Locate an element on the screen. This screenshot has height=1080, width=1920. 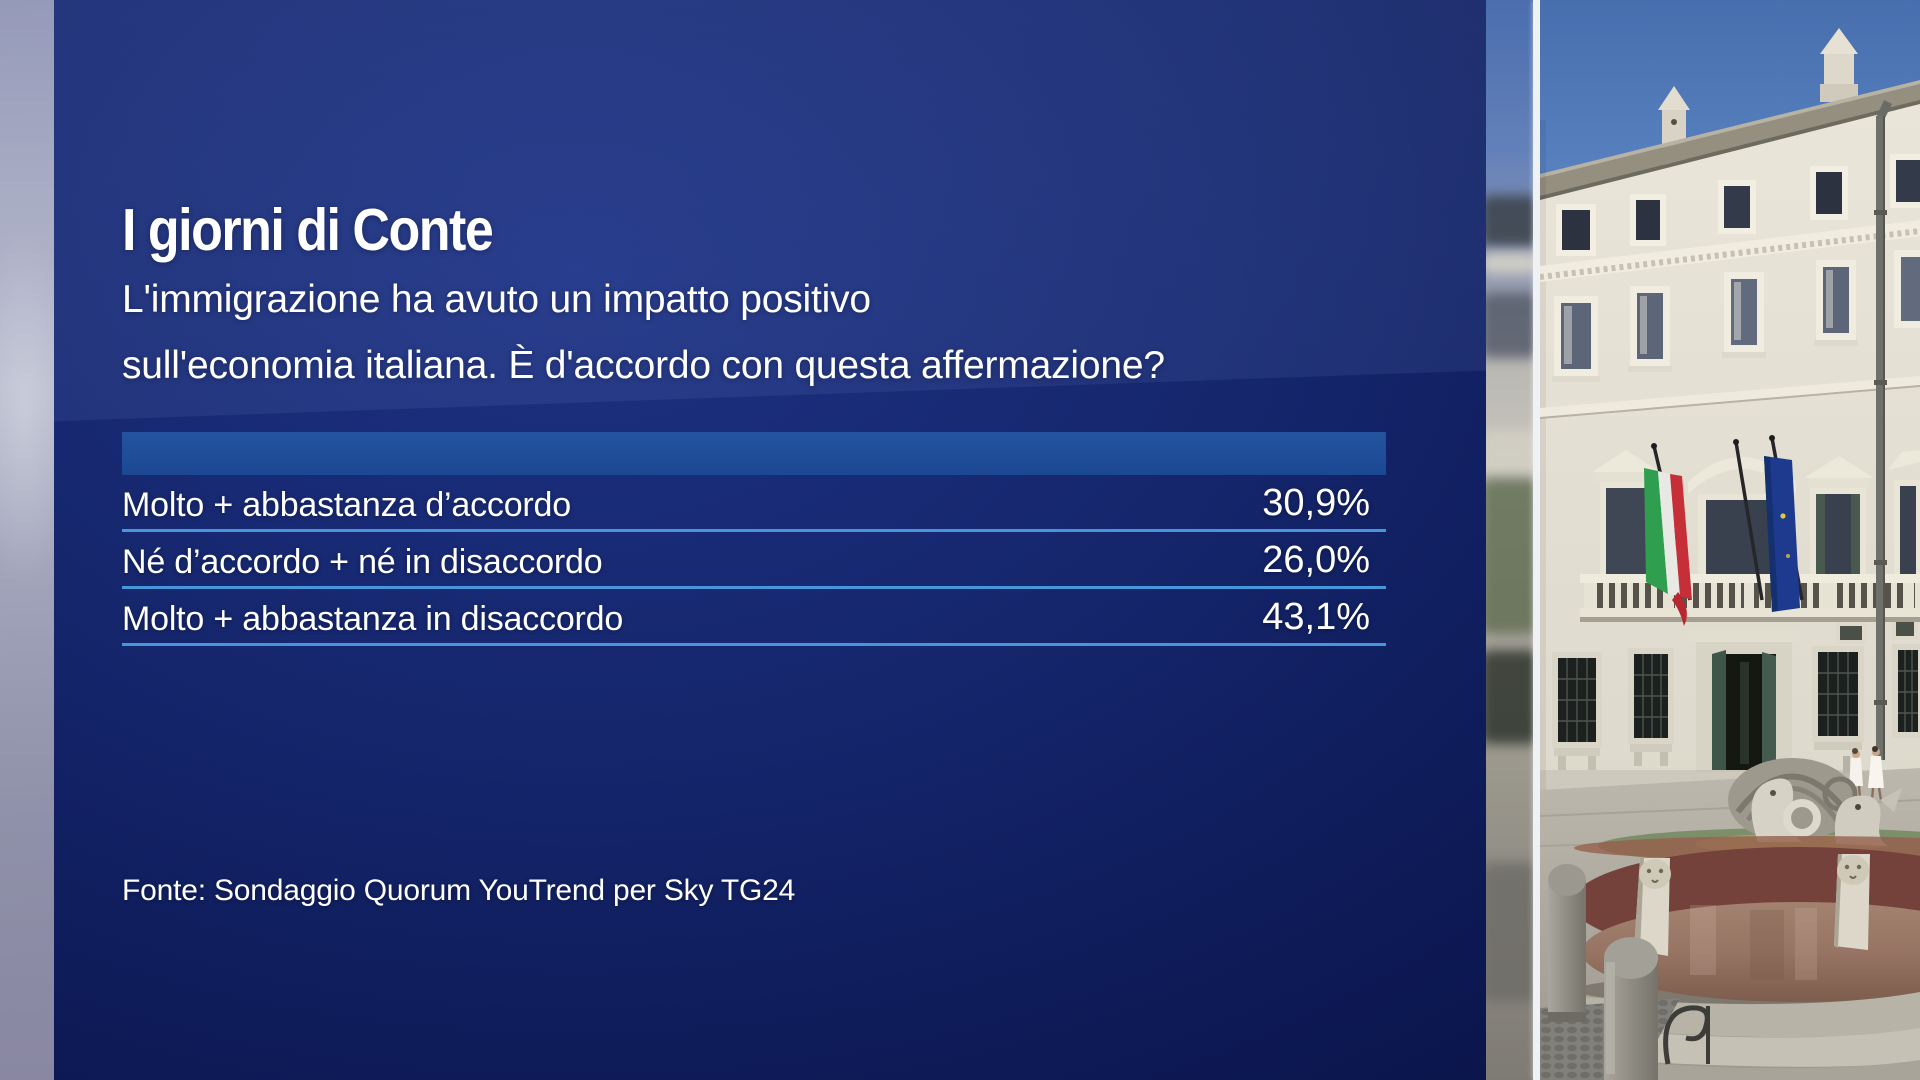
barred-windows is located at coordinates (1736, 707).